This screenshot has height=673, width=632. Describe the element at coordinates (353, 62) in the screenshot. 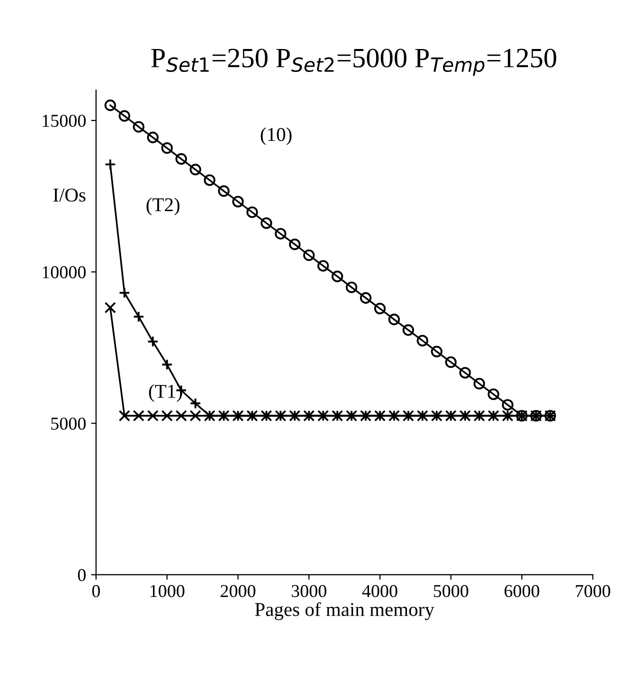

I see `chart-title: P$_{Set1}$=250 P$_{Set2}$=5000 P$_{Temp}$=1250` at that location.